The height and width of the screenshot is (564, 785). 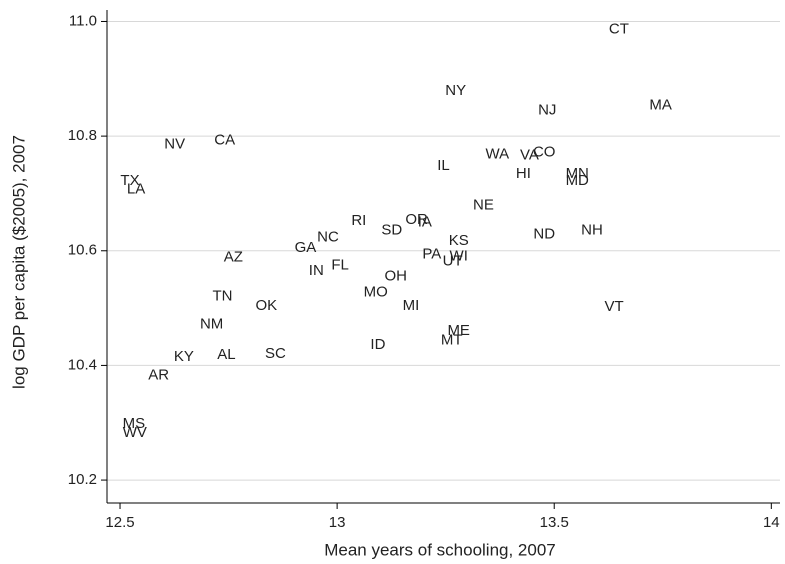 What do you see at coordinates (275, 353) in the screenshot?
I see `point-label: SC` at bounding box center [275, 353].